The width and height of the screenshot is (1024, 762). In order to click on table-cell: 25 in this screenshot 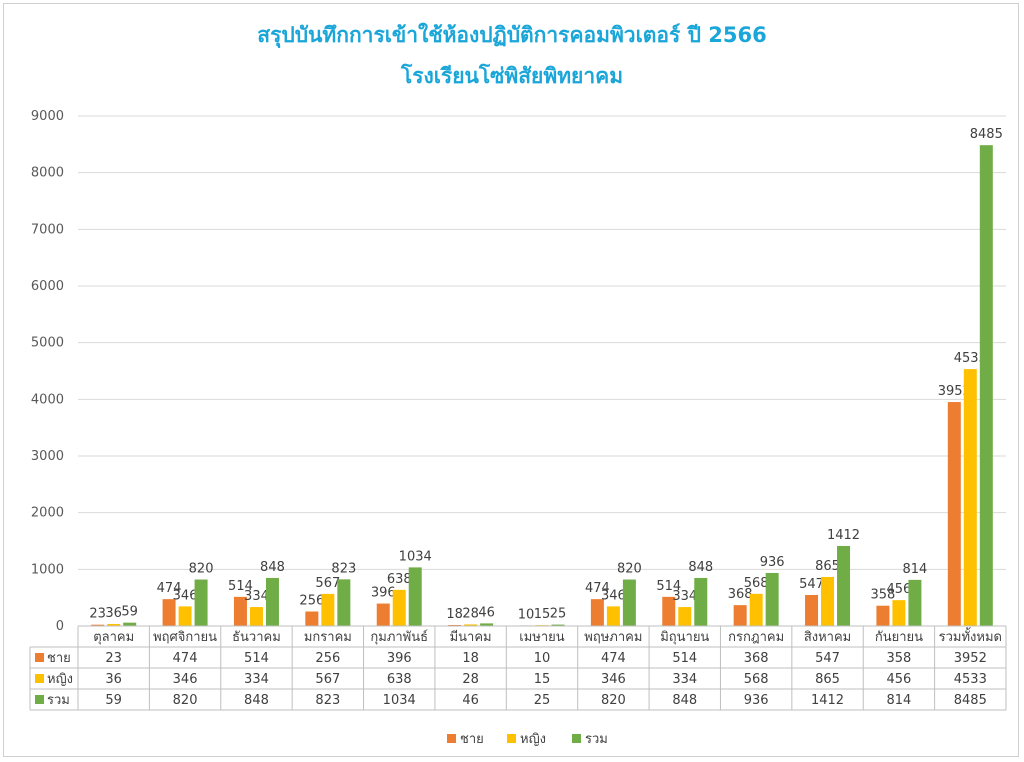, I will do `click(542, 700)`.